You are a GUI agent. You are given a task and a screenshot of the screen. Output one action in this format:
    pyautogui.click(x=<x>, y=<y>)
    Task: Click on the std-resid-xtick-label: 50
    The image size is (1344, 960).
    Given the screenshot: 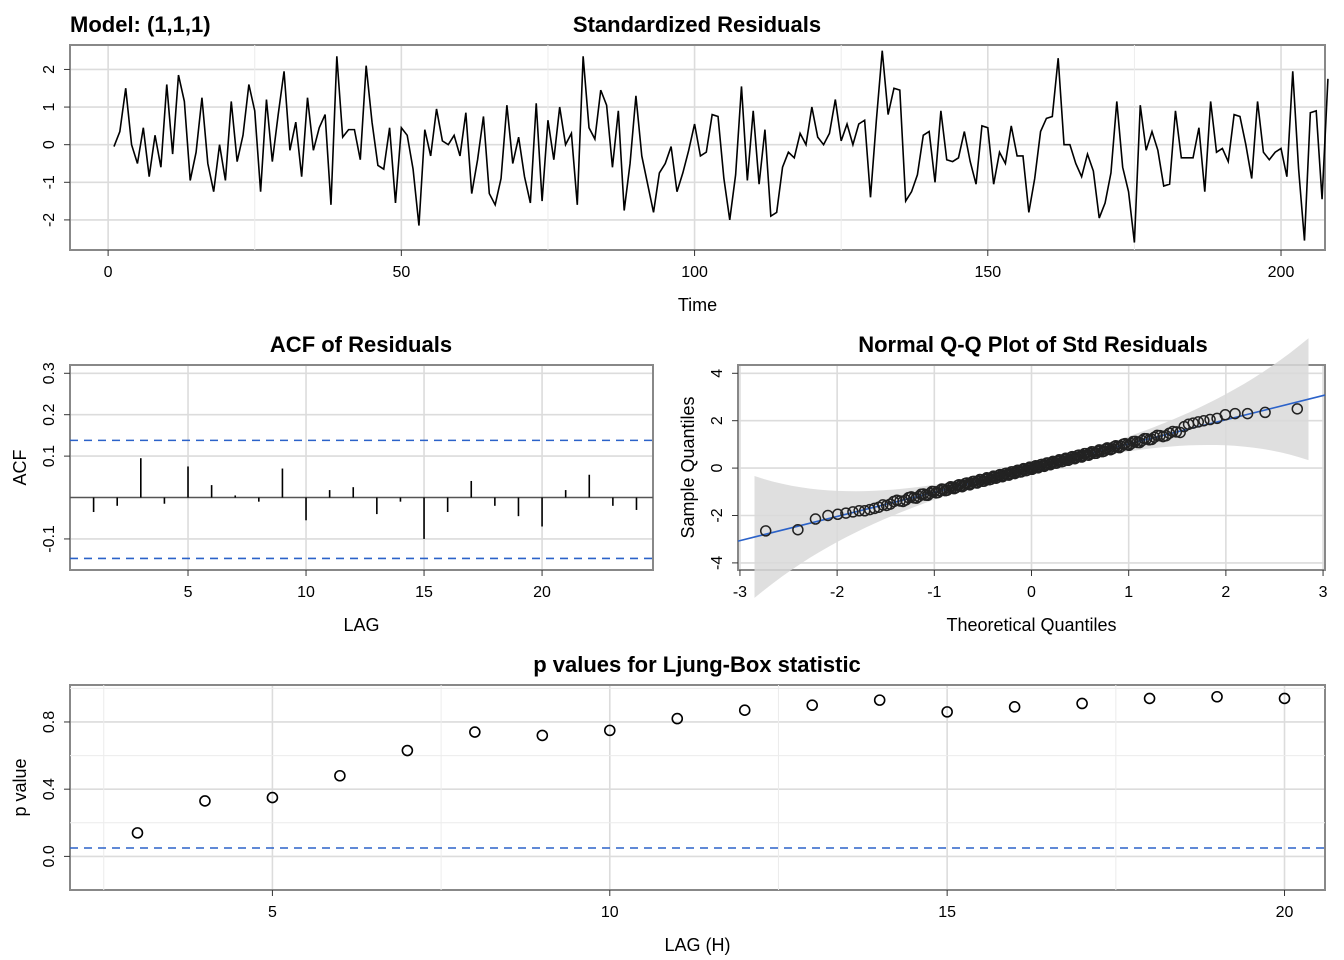 What is the action you would take?
    pyautogui.click(x=401, y=272)
    